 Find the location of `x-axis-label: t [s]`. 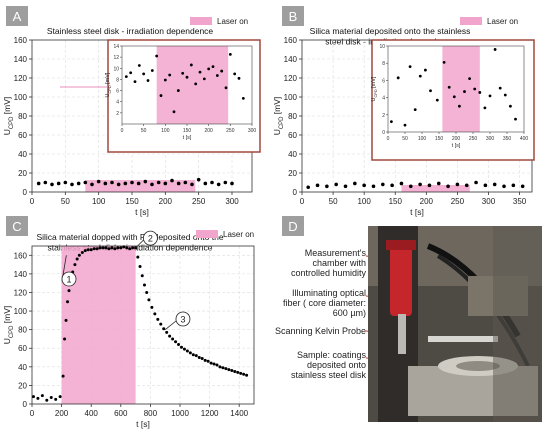

x-axis-label: t [s] is located at coordinates (142, 212).